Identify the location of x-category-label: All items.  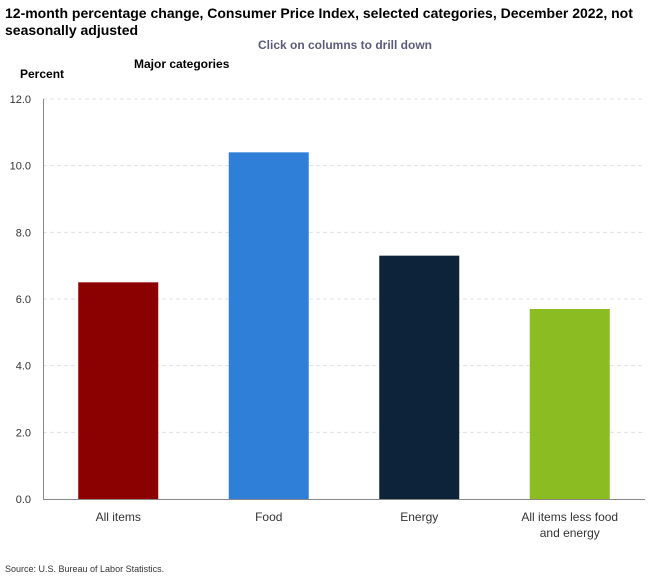
(118, 517).